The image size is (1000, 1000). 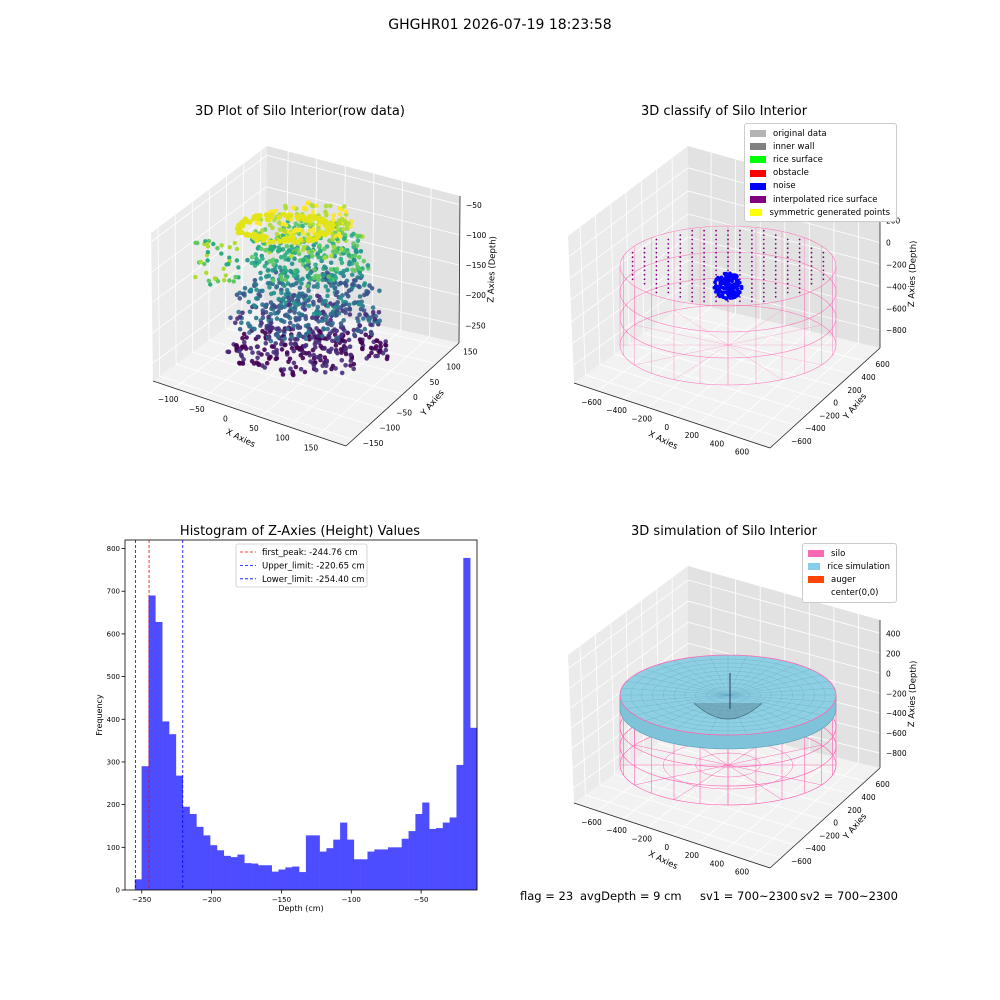 I want to click on y-tick-label: 0, so click(x=835, y=403).